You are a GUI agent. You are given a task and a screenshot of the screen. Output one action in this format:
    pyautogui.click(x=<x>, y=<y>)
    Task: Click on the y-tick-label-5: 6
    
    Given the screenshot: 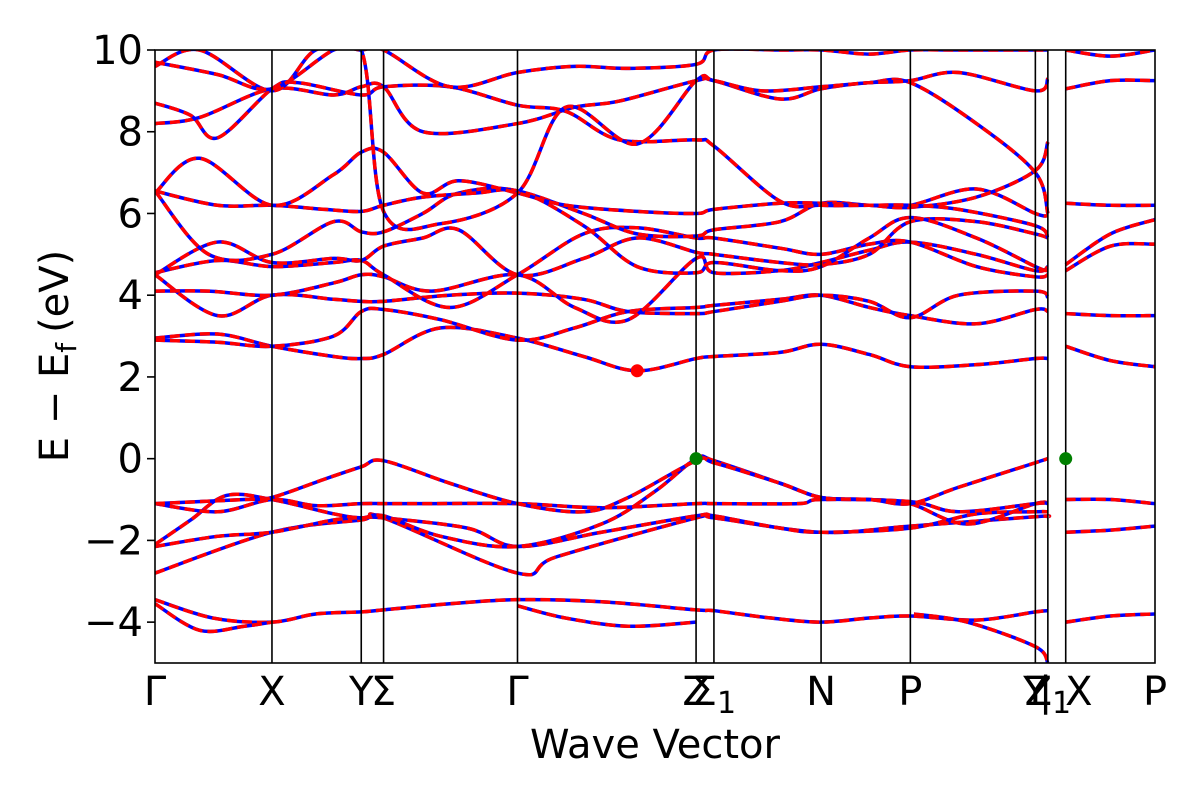 What is the action you would take?
    pyautogui.click(x=130, y=214)
    